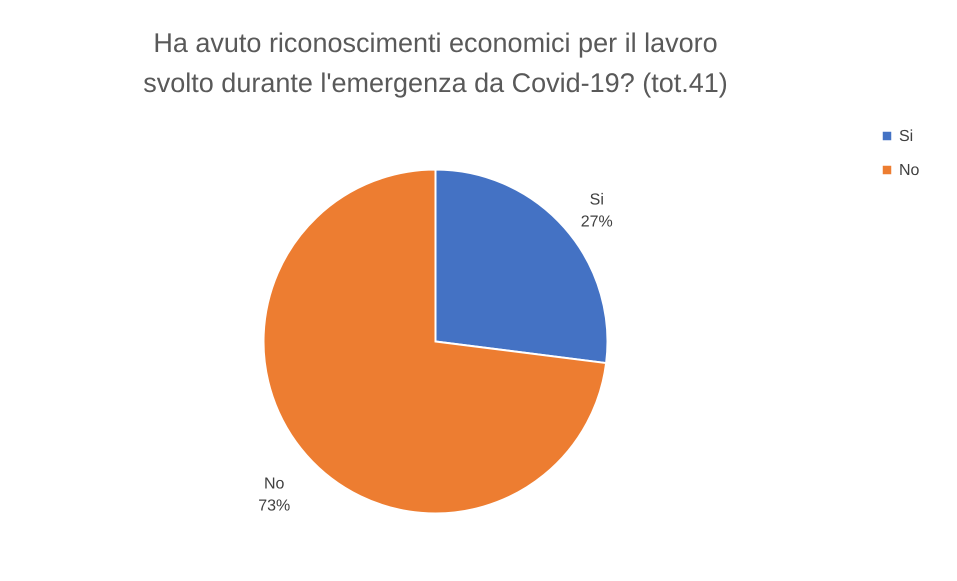 The height and width of the screenshot is (581, 957). What do you see at coordinates (597, 199) in the screenshot?
I see `slice-label: Si` at bounding box center [597, 199].